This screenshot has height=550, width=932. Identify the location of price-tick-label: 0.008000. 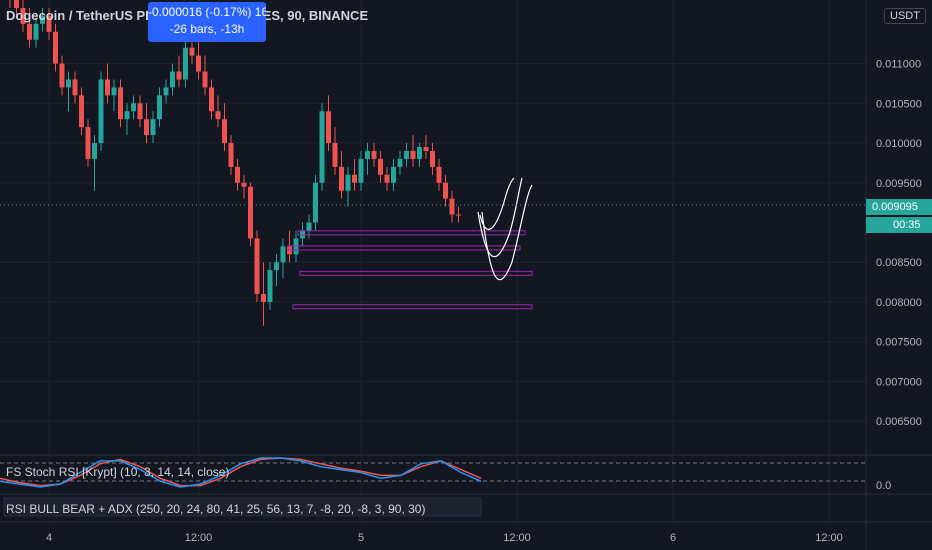
(899, 303).